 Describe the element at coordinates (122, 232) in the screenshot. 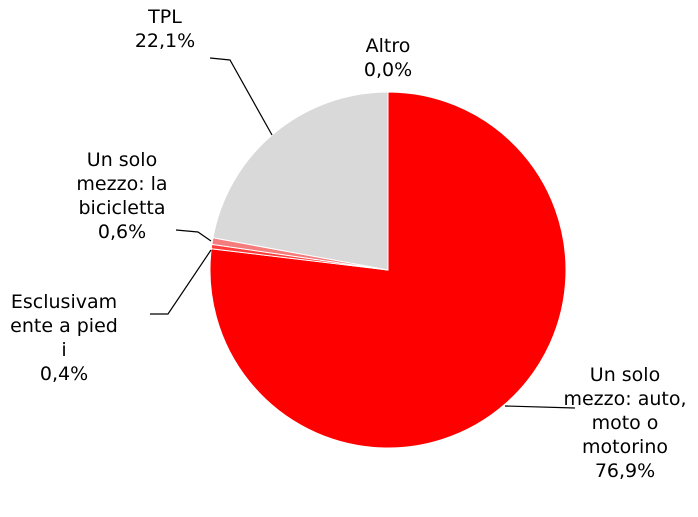

I see `value-label: 0,6%` at that location.